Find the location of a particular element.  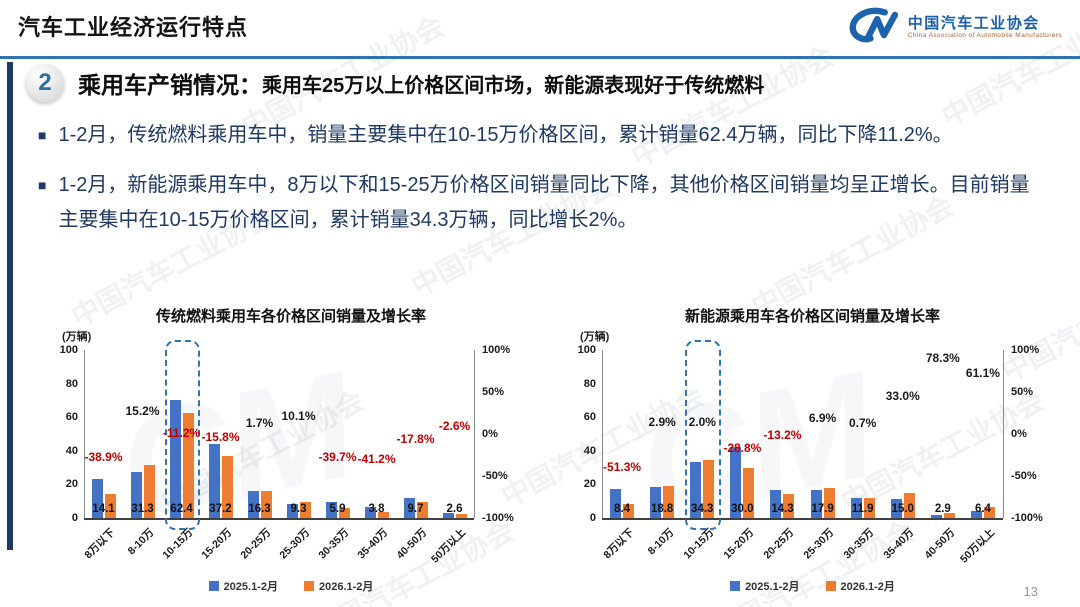

highlight-box is located at coordinates (182, 435).